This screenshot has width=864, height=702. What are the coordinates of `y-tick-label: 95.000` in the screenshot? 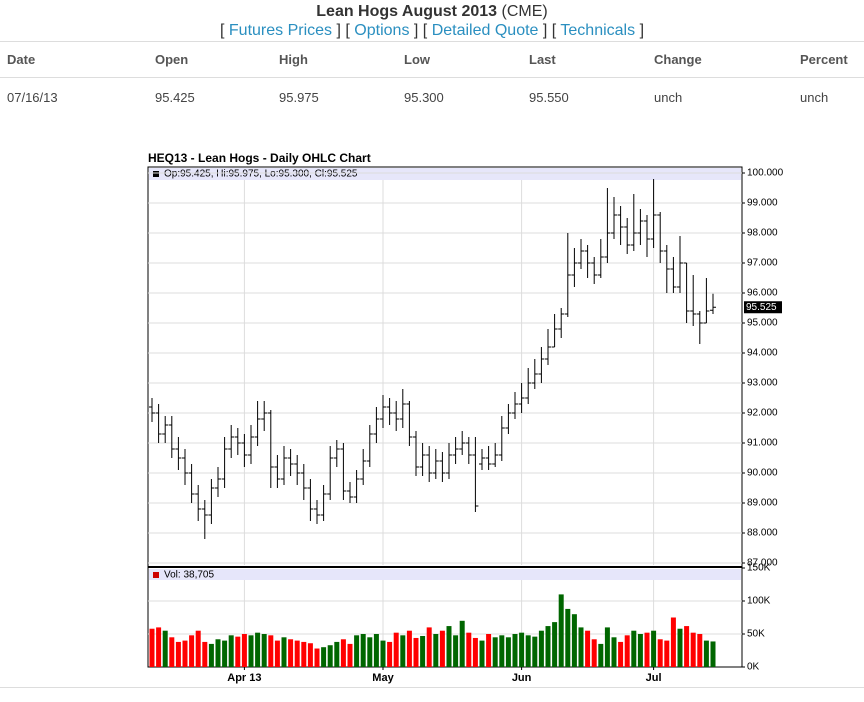 It's located at (762, 323).